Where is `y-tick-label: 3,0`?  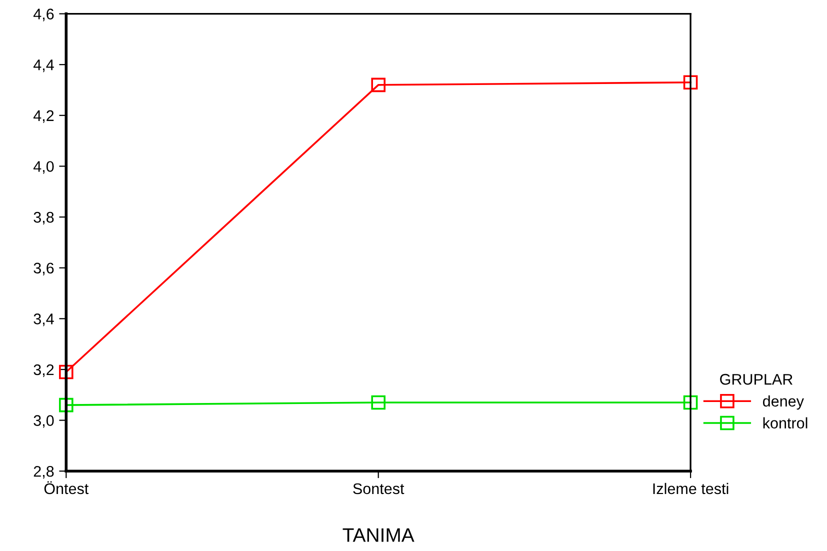 y-tick-label: 3,0 is located at coordinates (44, 421).